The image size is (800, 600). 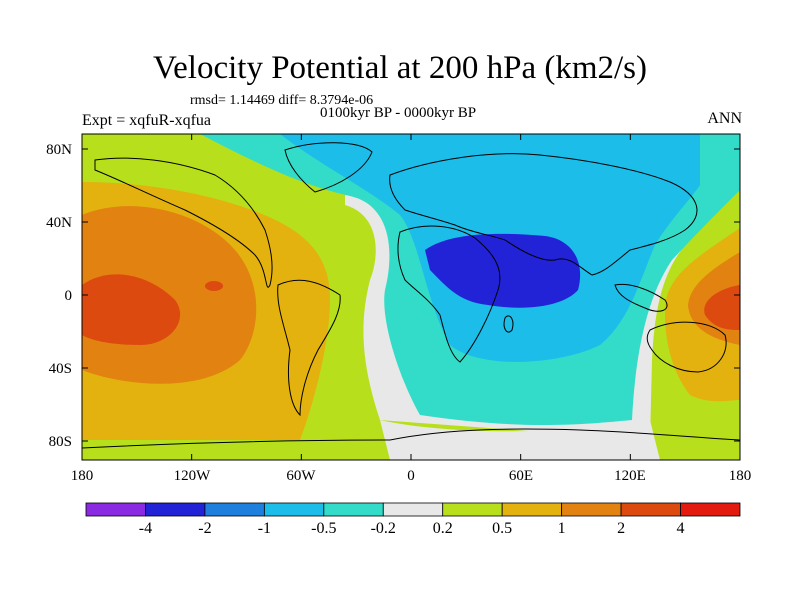 I want to click on season-label: ANN, so click(x=724, y=118).